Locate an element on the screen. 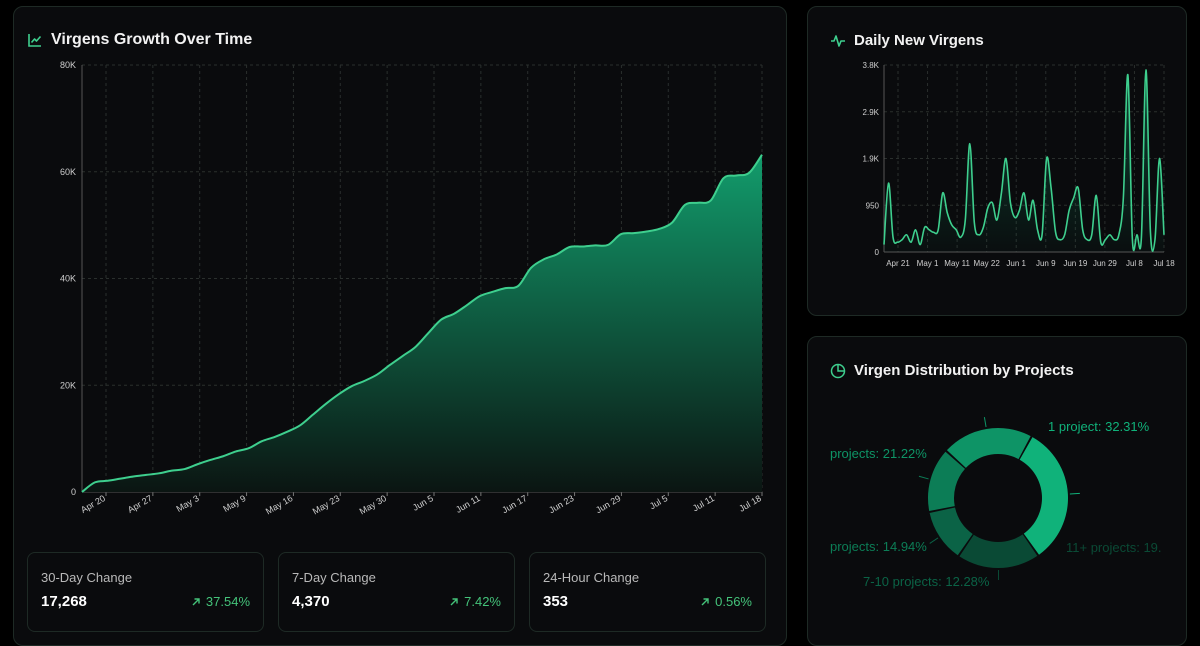 This screenshot has width=1200, height=646. x-tick-label: Apr 27 is located at coordinates (140, 504).